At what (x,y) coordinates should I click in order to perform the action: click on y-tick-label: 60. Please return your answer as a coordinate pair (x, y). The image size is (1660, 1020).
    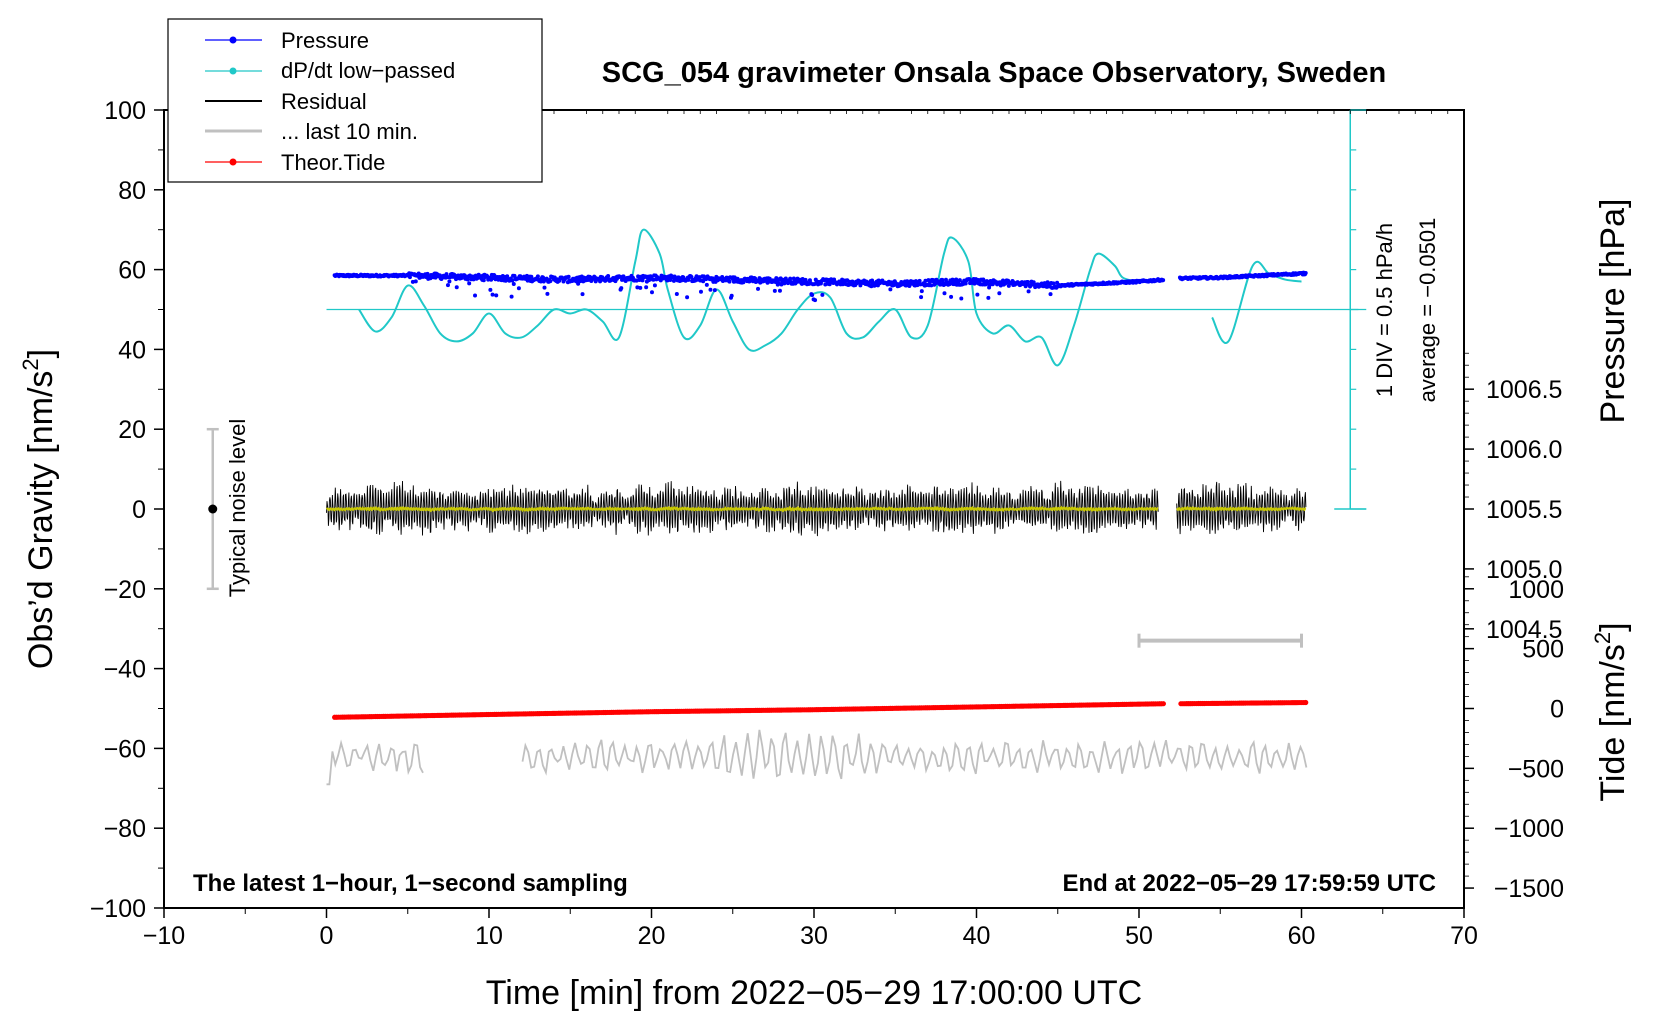
    Looking at the image, I should click on (132, 271).